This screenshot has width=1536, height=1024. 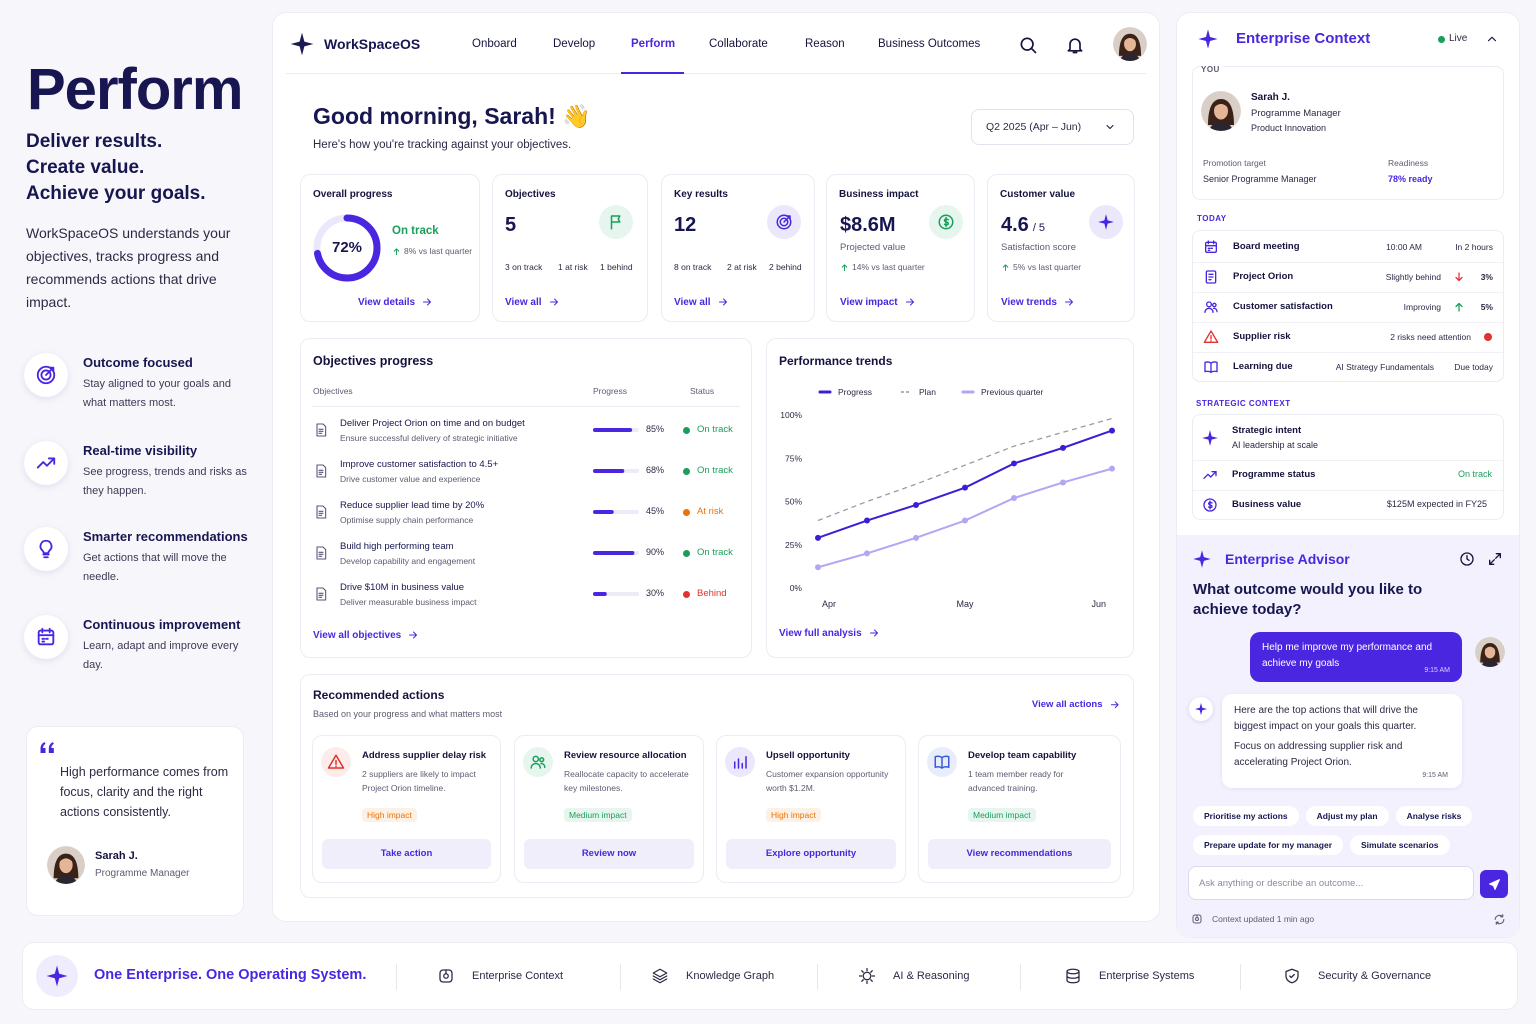 I want to click on objective-desc: Deliver measurable business impact, so click(x=408, y=602).